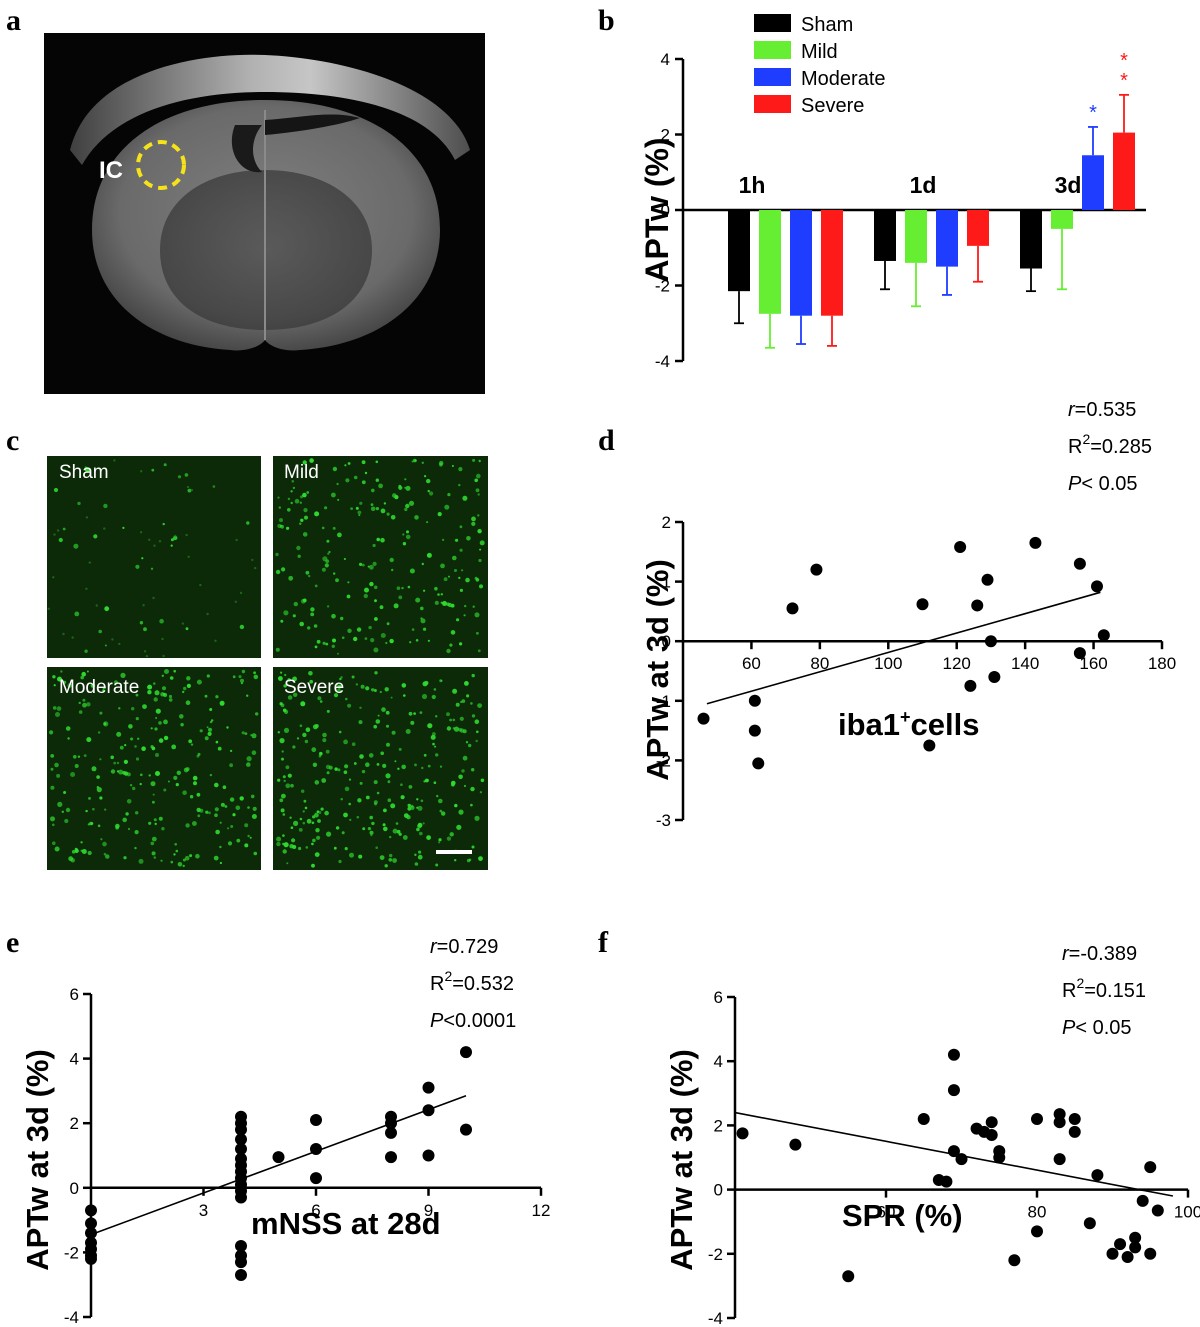 This screenshot has width=1200, height=1327. Describe the element at coordinates (203, 1210) in the screenshot. I see `x-tick-label: 3` at that location.